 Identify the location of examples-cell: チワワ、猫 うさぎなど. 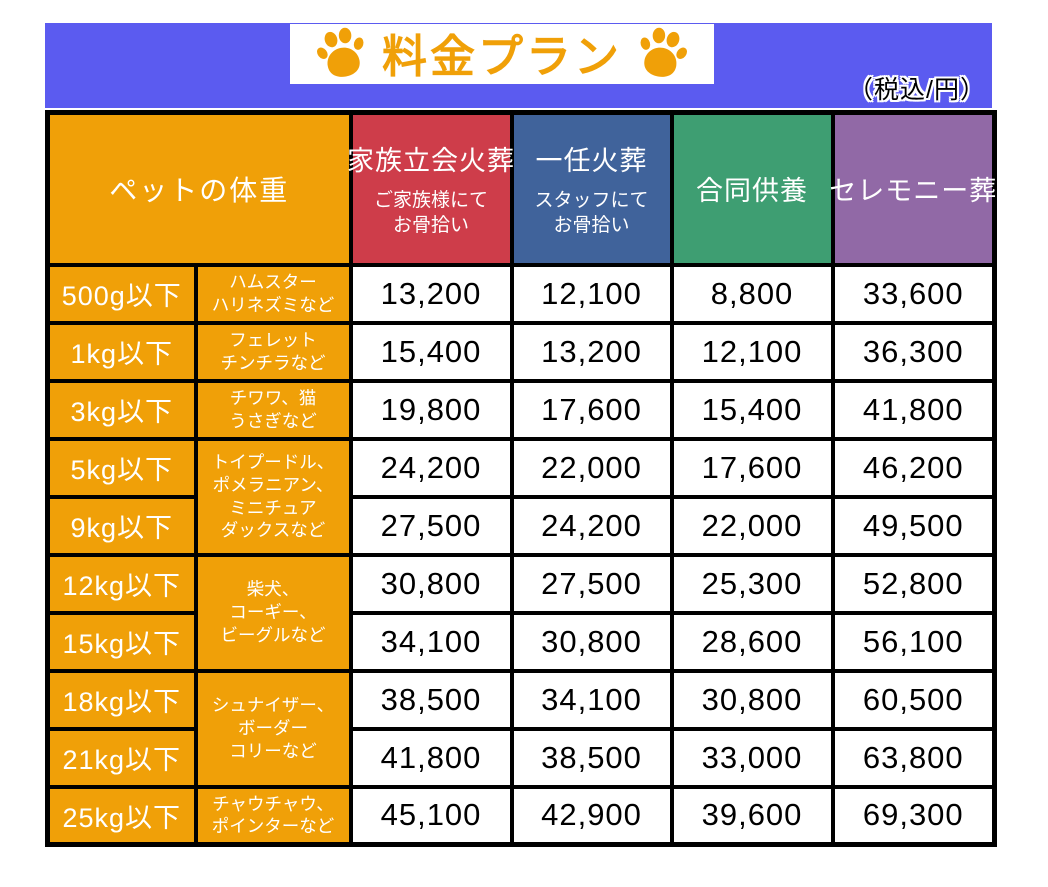
(273, 409).